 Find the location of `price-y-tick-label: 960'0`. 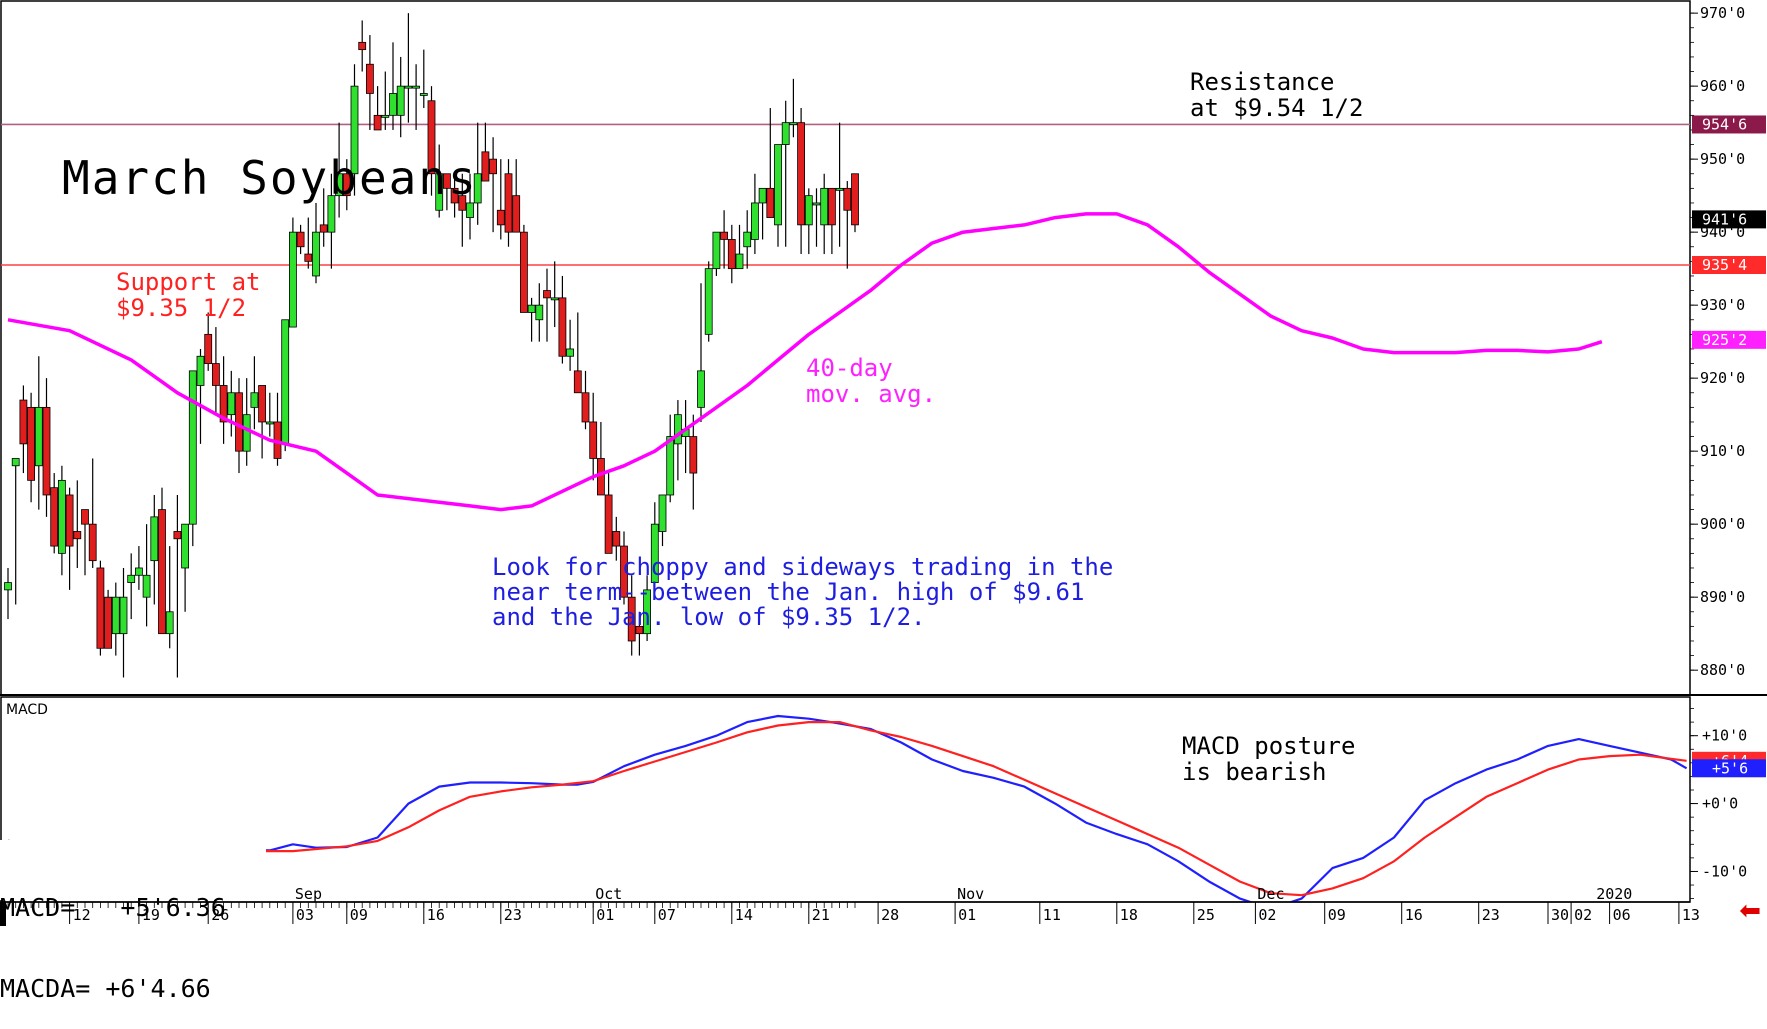

price-y-tick-label: 960'0 is located at coordinates (1722, 86).